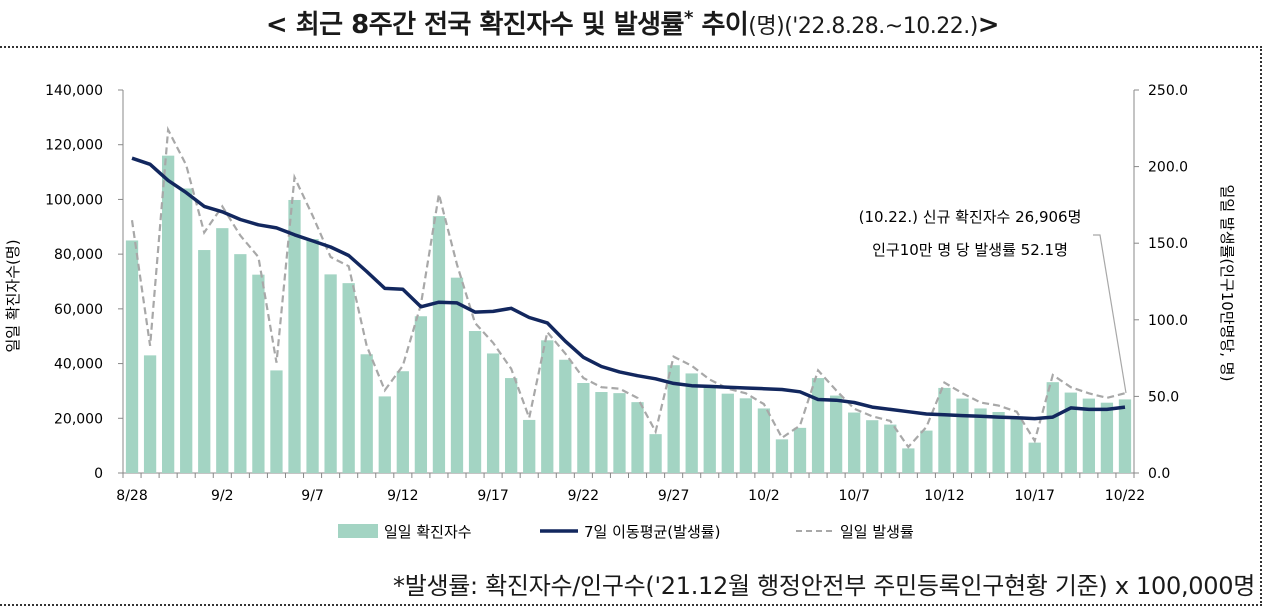 This screenshot has width=1265, height=609. I want to click on y2-tick-label: 50.0, so click(1163, 397).